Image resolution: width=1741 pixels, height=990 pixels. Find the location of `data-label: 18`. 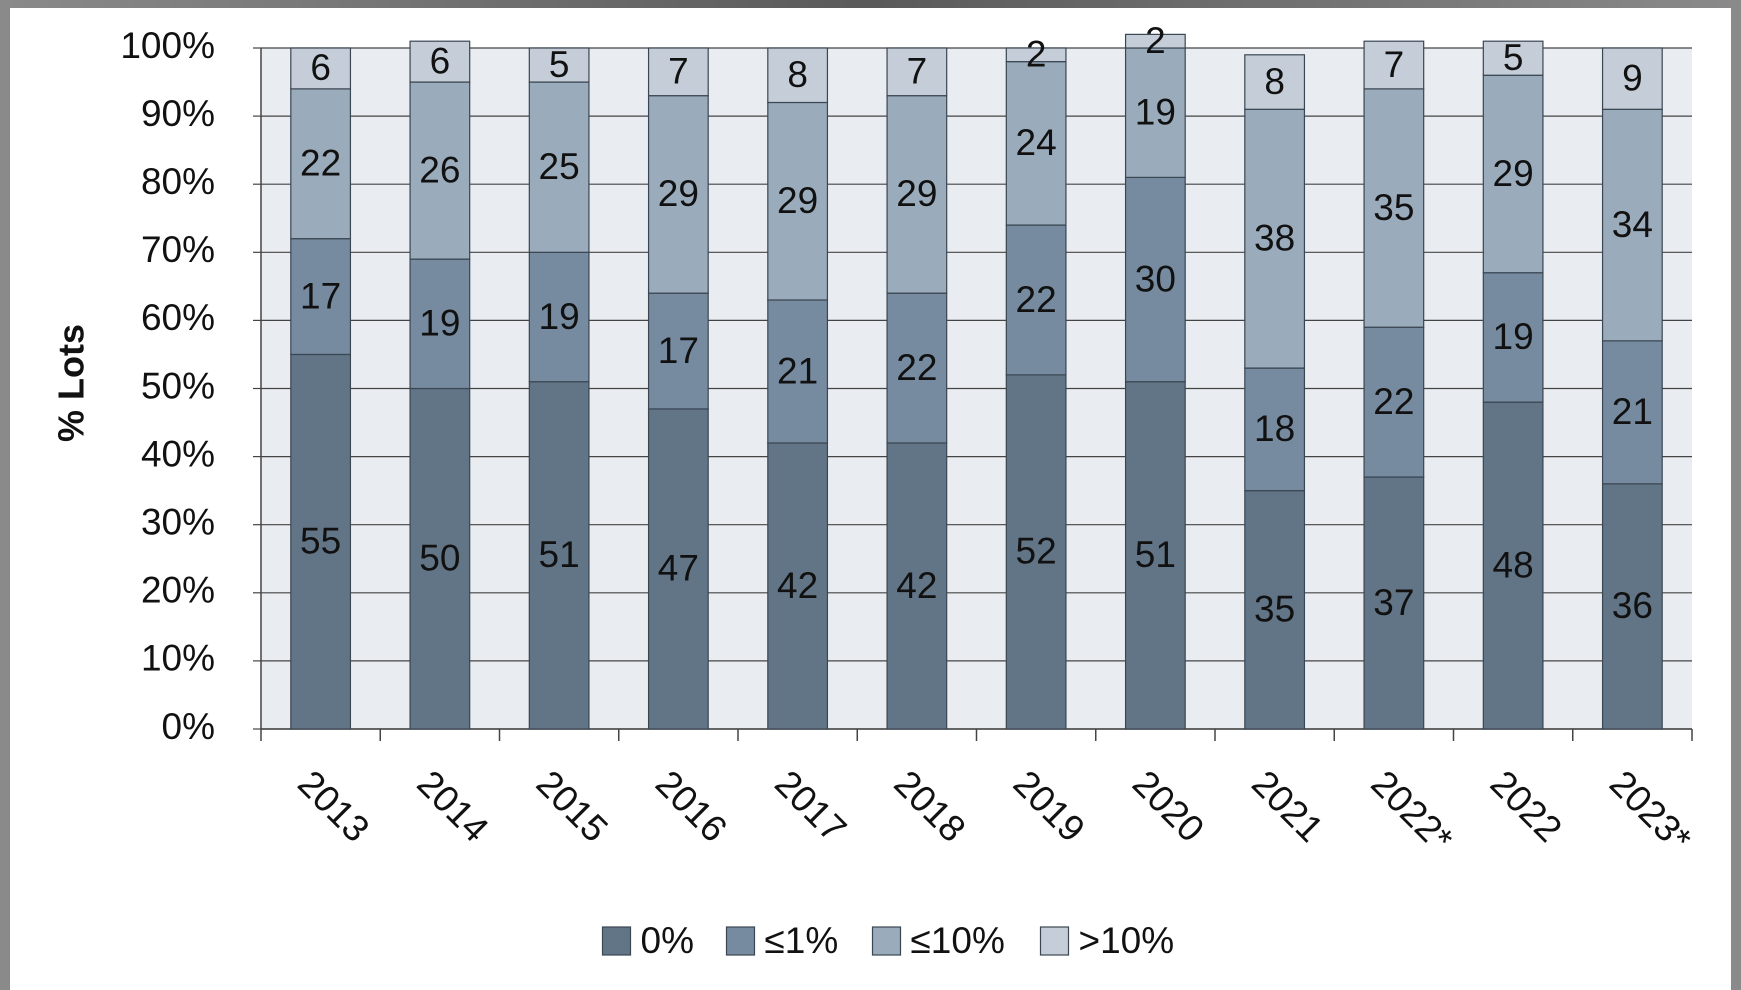

data-label: 18 is located at coordinates (1274, 428).